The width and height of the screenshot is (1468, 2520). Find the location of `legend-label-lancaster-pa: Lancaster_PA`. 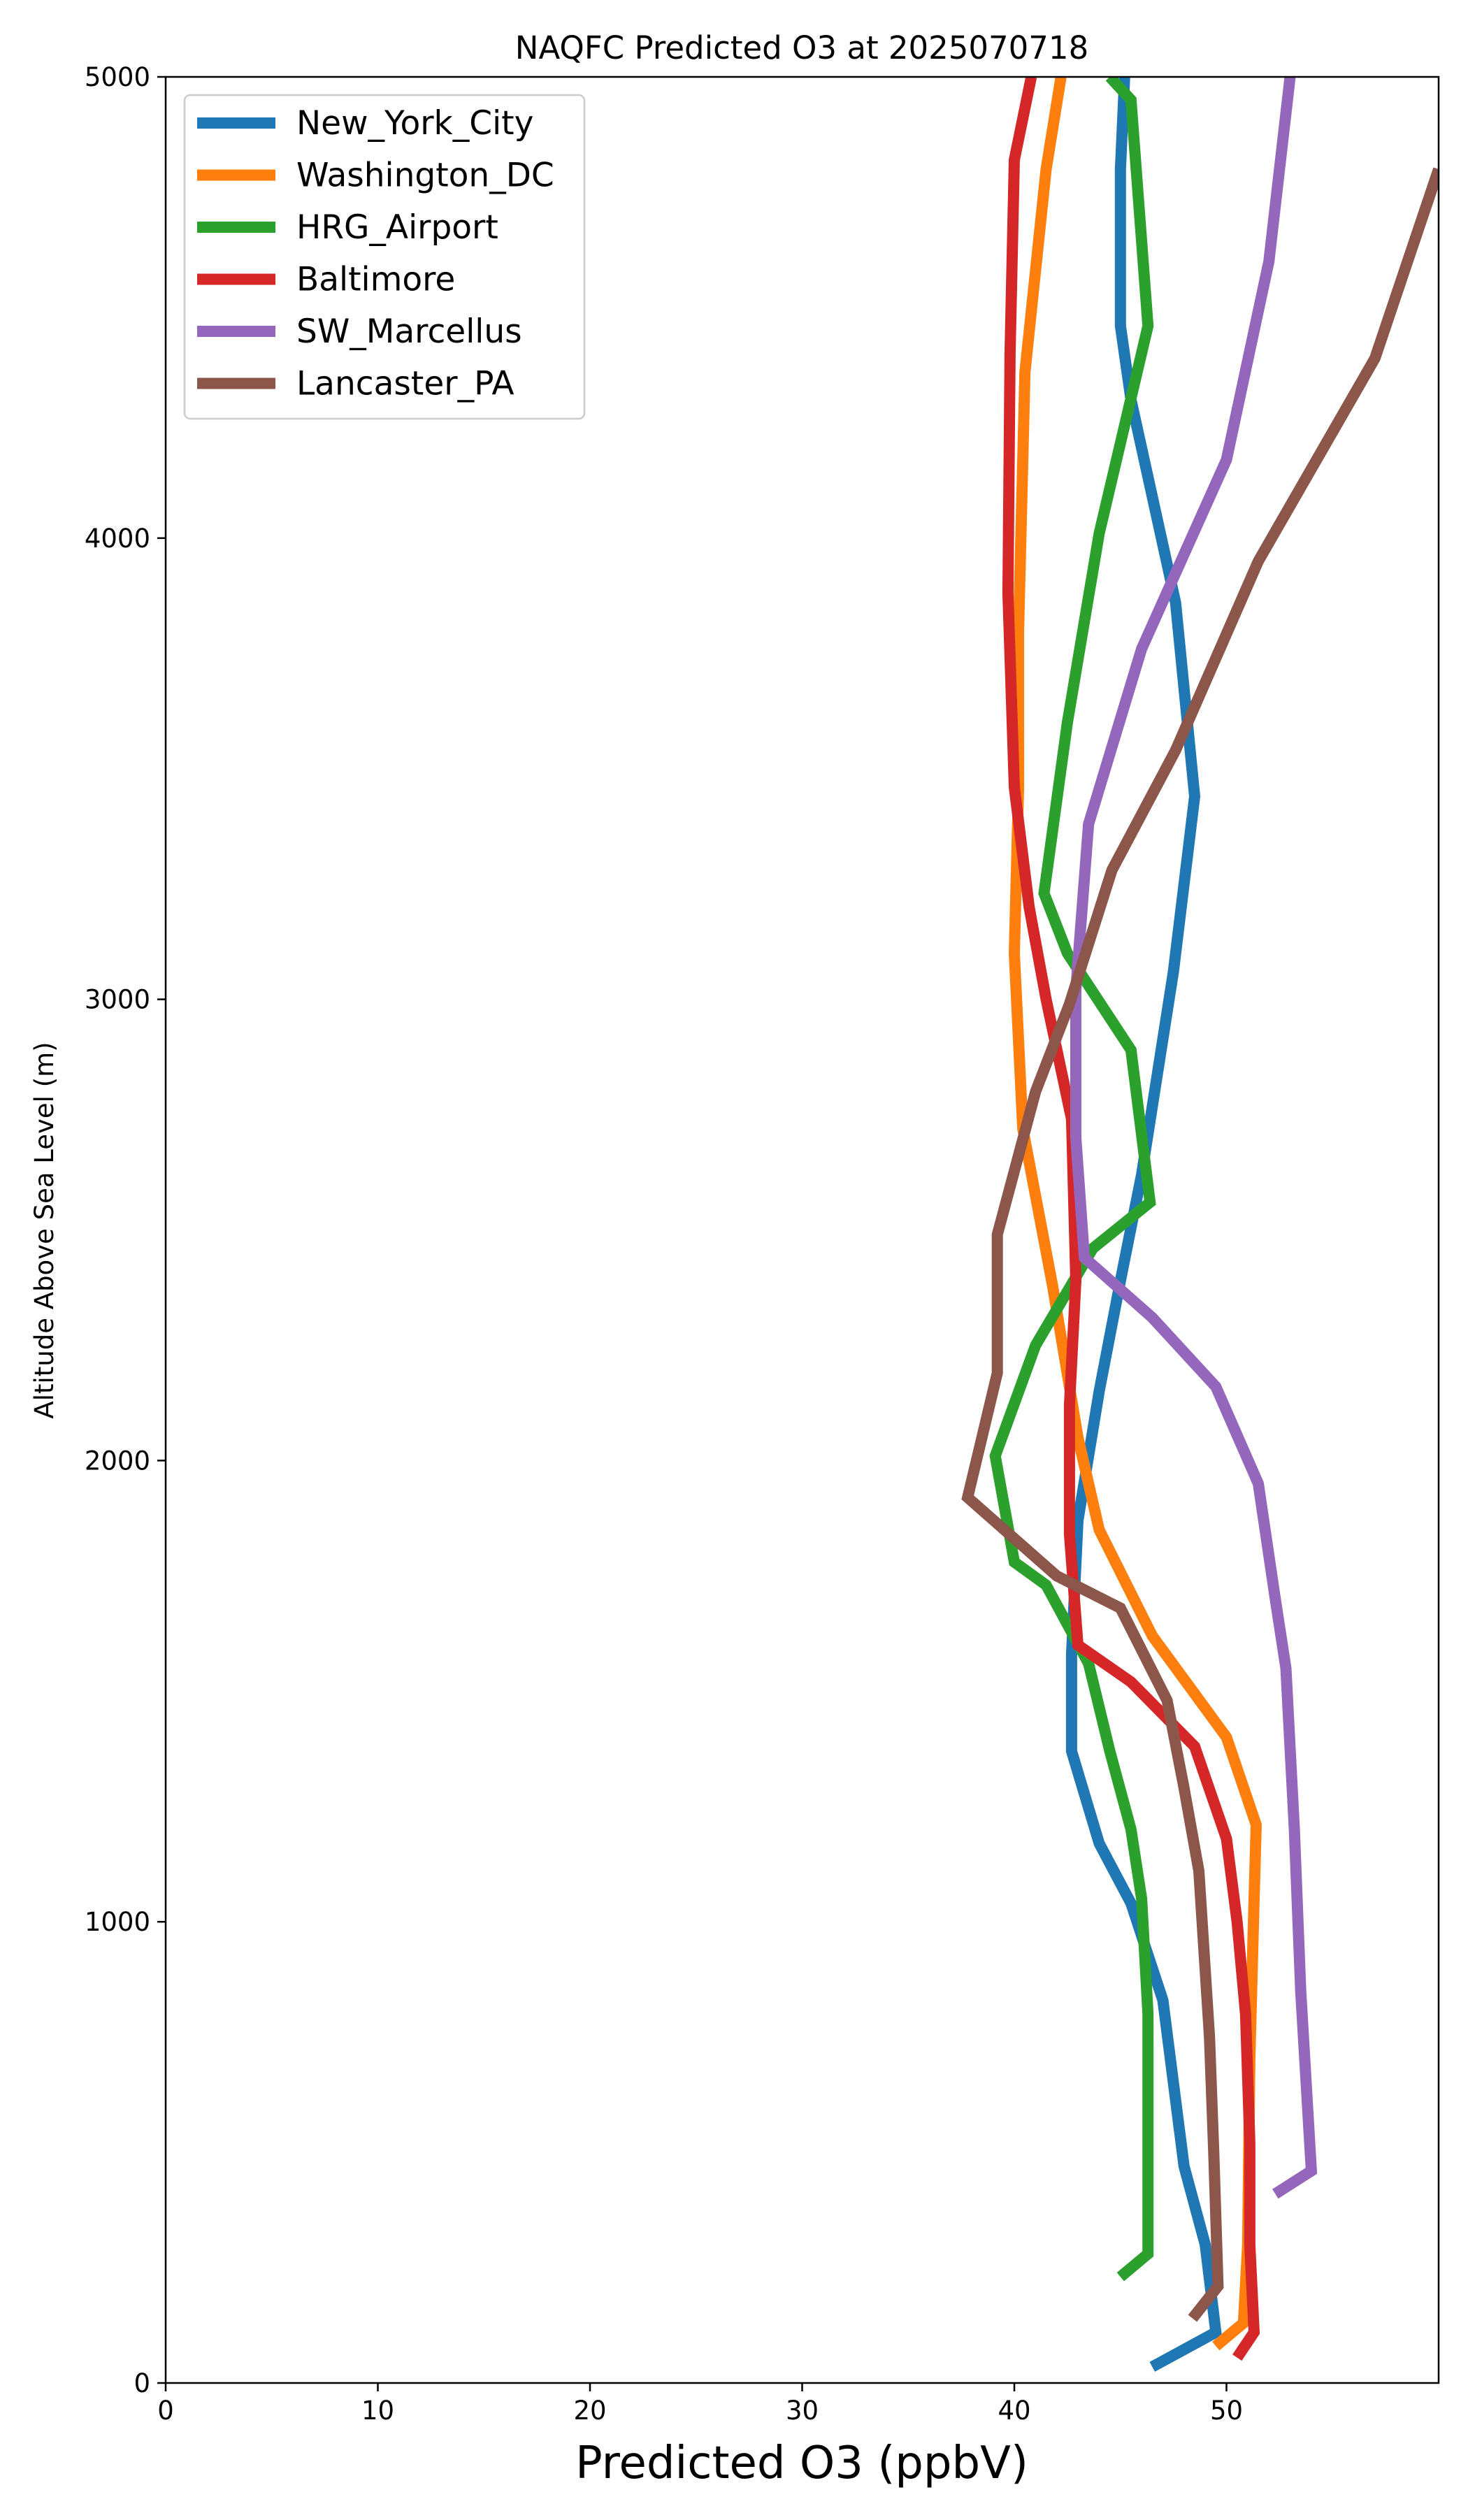

legend-label-lancaster-pa: Lancaster_PA is located at coordinates (405, 384).